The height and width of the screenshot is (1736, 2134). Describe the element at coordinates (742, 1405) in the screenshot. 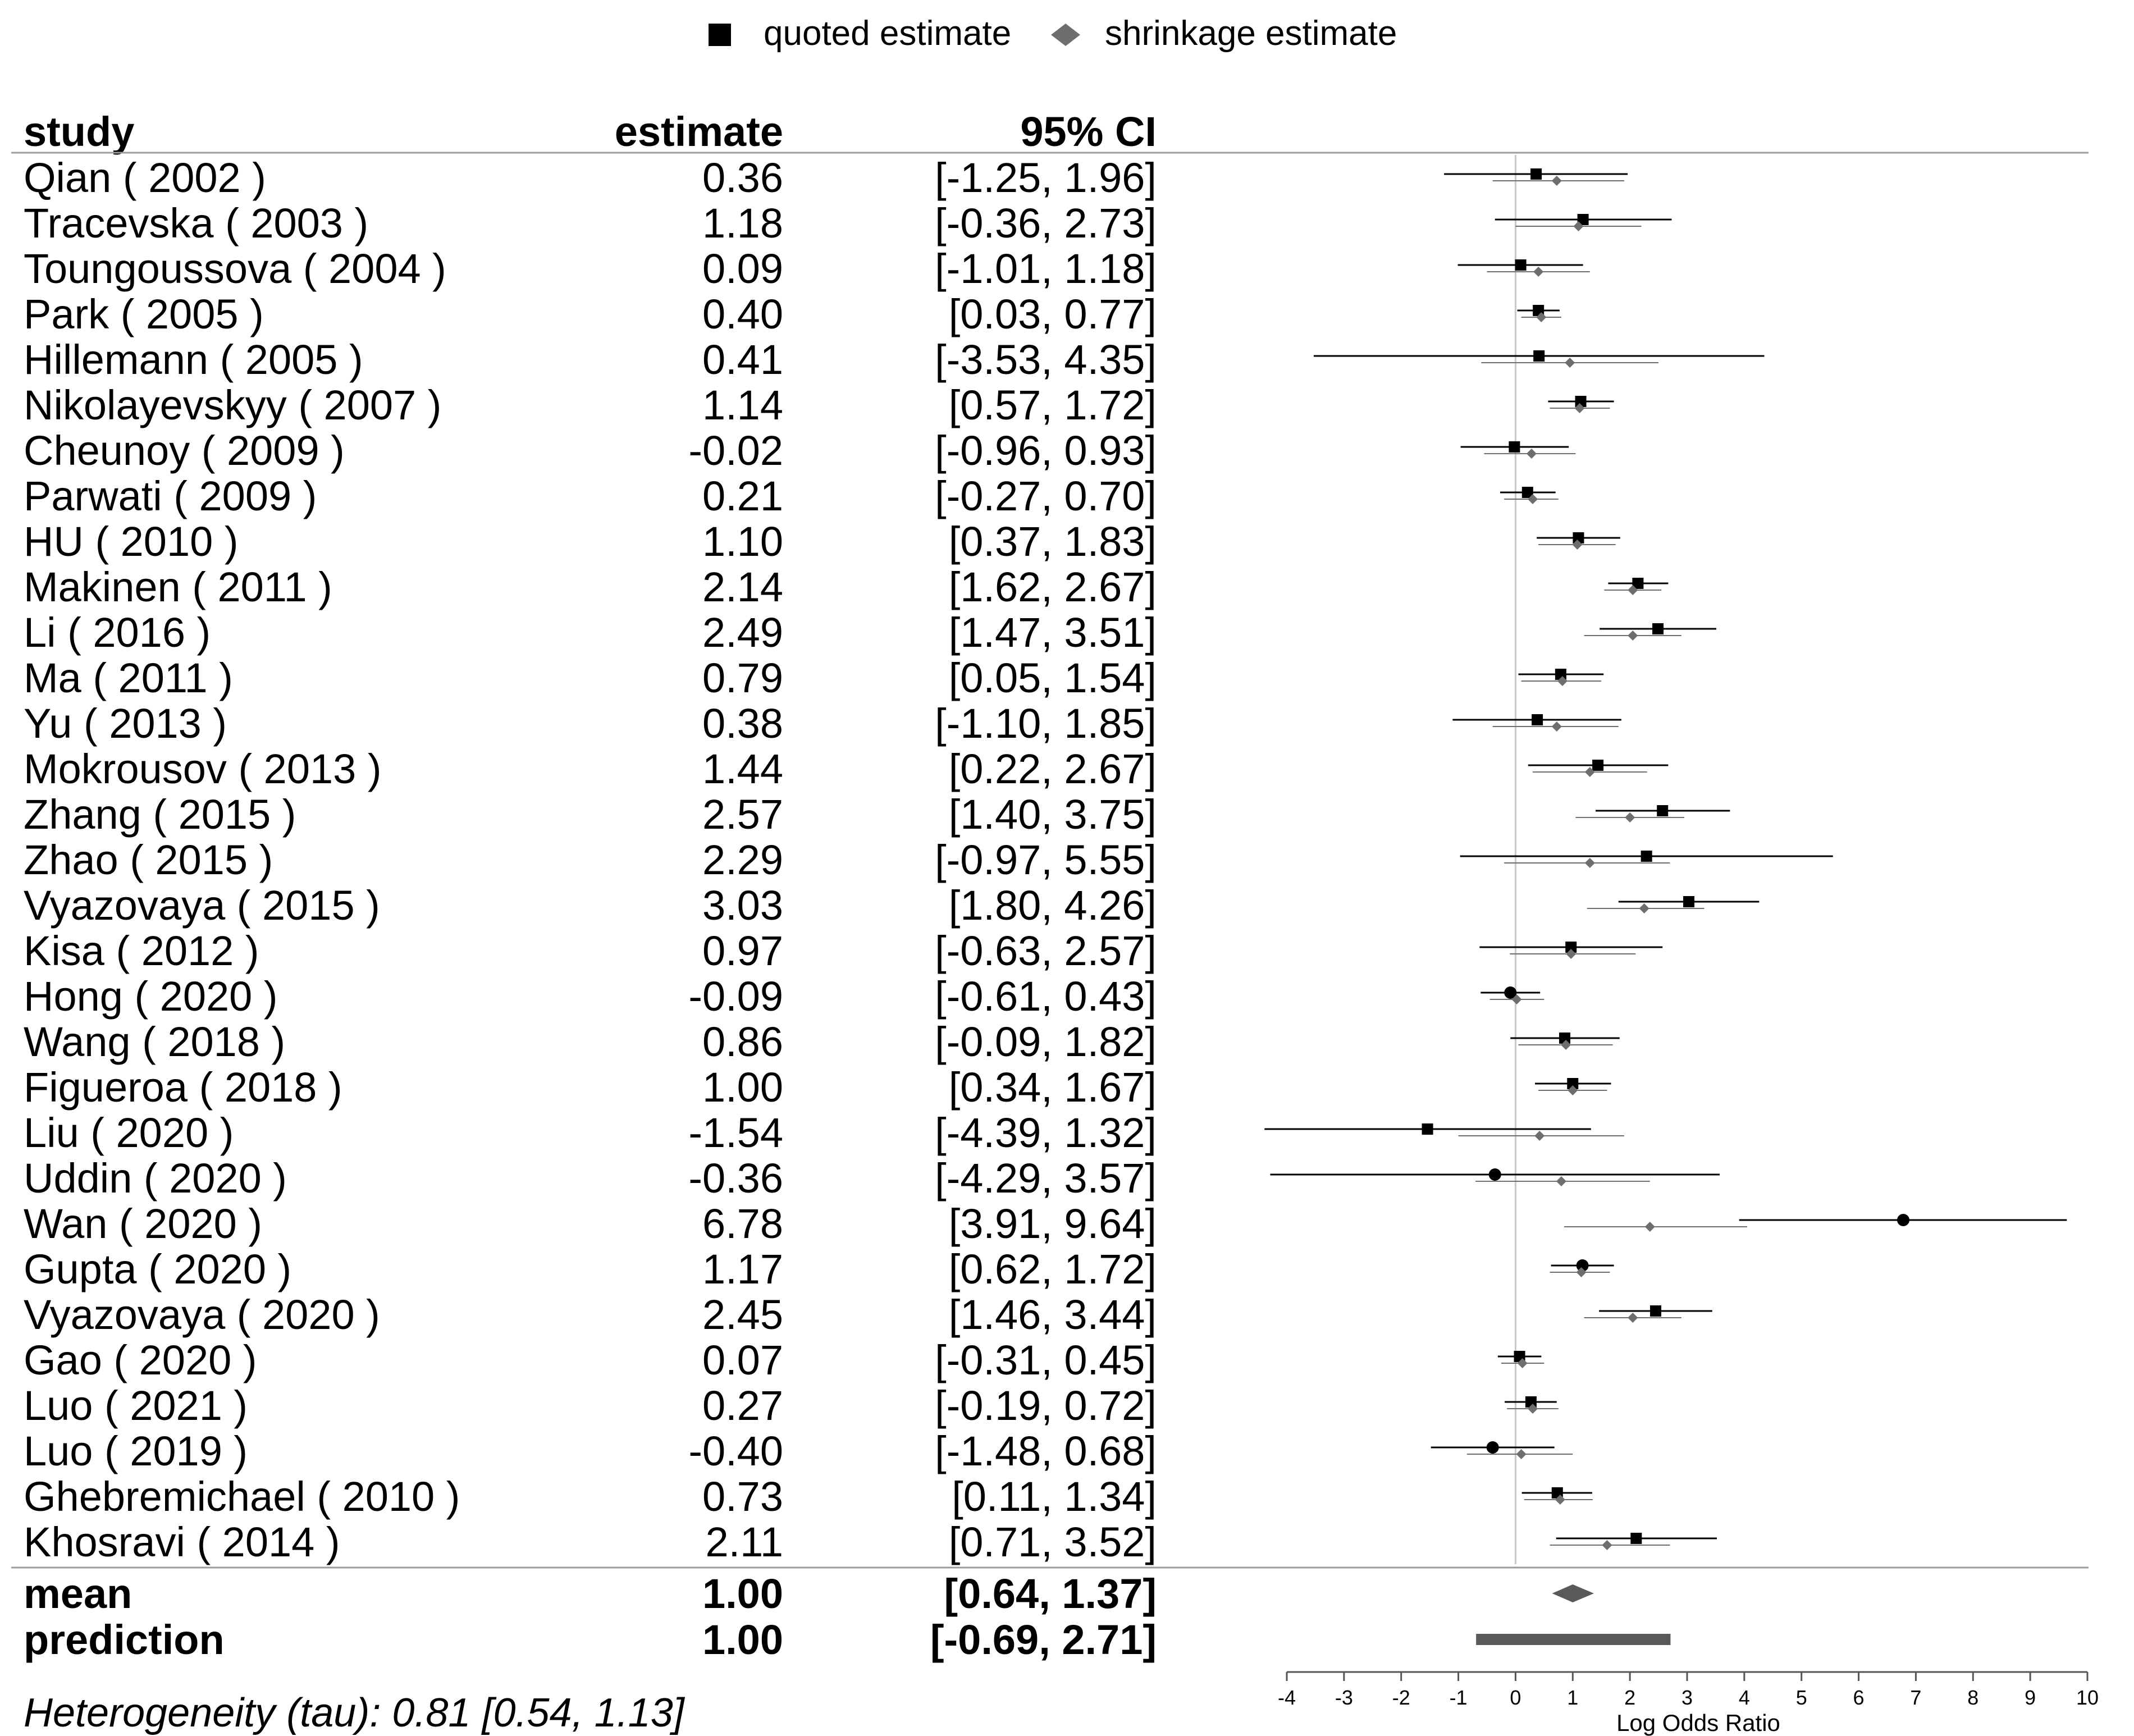

I see `study-estimate: 0.27` at that location.